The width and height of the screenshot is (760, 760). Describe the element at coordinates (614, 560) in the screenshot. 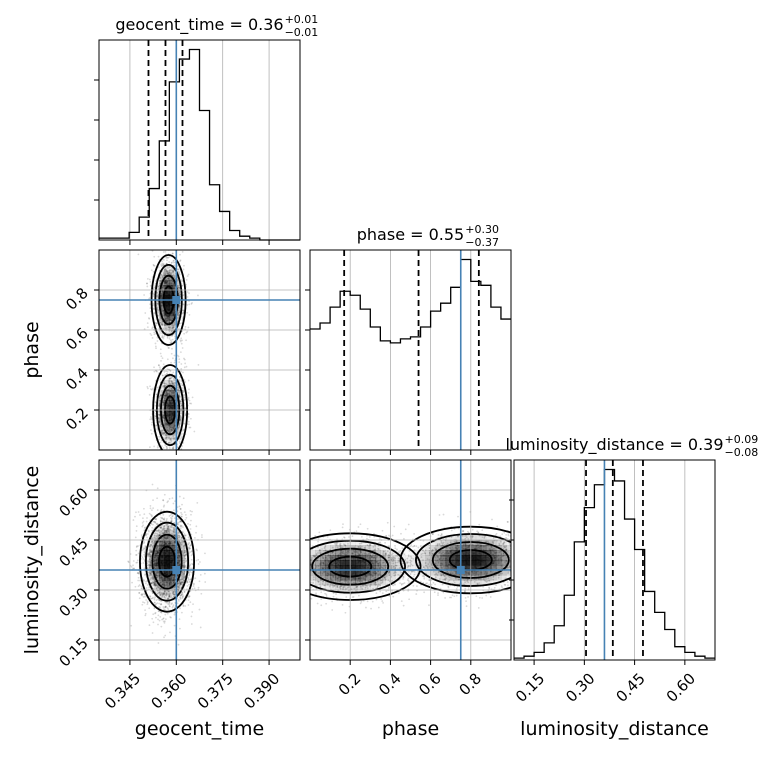

I see `hist-frame` at that location.